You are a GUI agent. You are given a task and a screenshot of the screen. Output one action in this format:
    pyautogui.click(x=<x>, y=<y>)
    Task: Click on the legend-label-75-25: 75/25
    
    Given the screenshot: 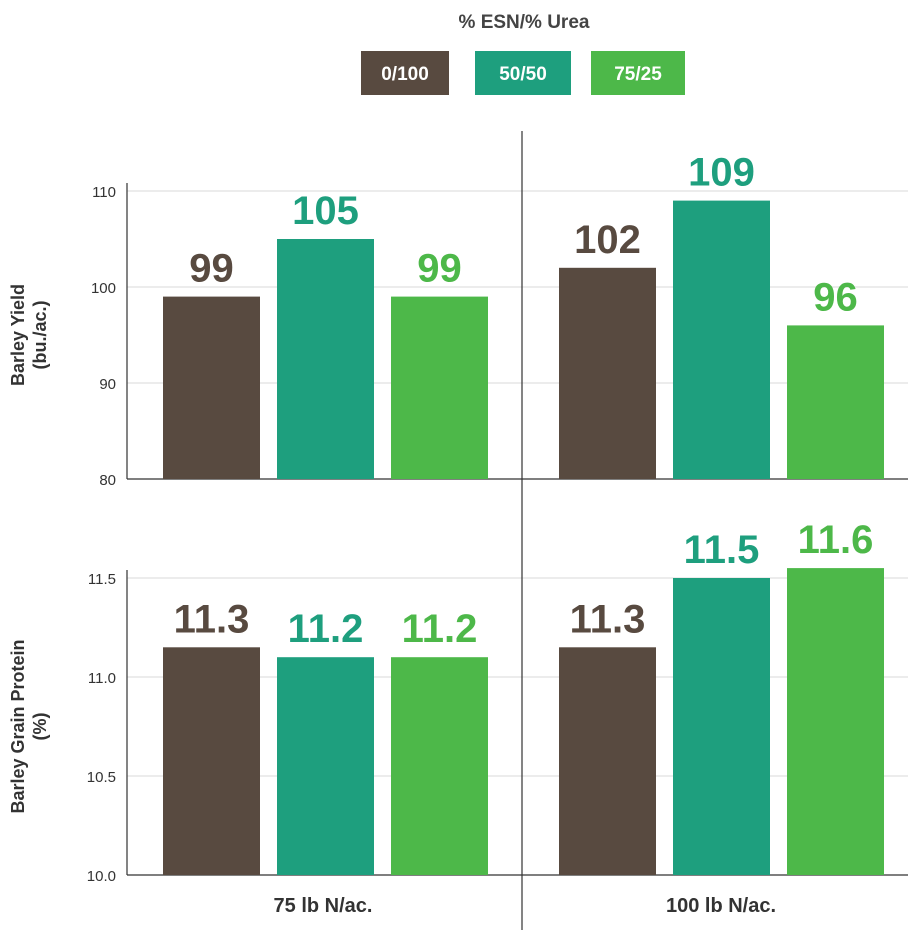 What is the action you would take?
    pyautogui.click(x=638, y=74)
    